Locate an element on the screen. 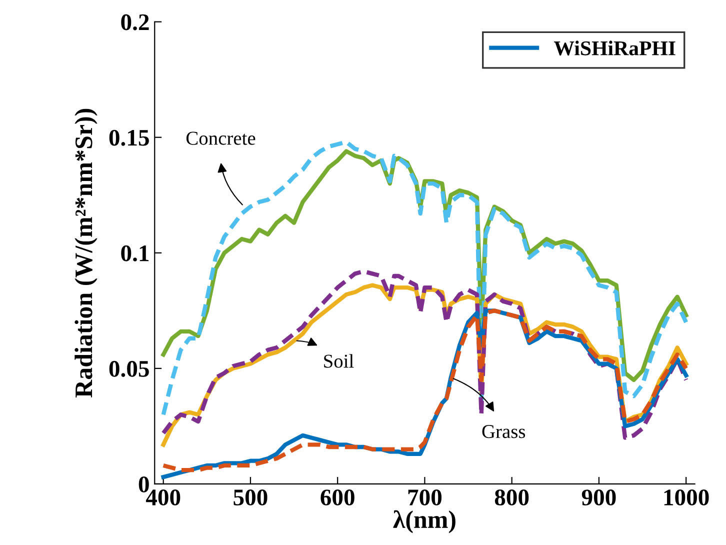  annotation: Soil is located at coordinates (339, 361).